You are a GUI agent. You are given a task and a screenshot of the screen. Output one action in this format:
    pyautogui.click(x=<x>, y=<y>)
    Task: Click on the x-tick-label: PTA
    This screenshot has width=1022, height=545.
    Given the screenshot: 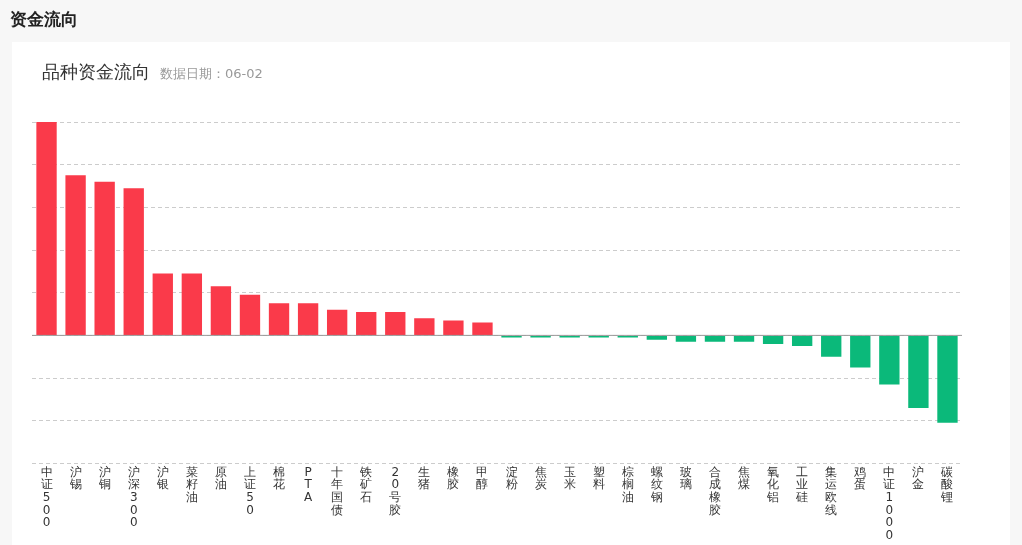 What is the action you would take?
    pyautogui.click(x=308, y=484)
    